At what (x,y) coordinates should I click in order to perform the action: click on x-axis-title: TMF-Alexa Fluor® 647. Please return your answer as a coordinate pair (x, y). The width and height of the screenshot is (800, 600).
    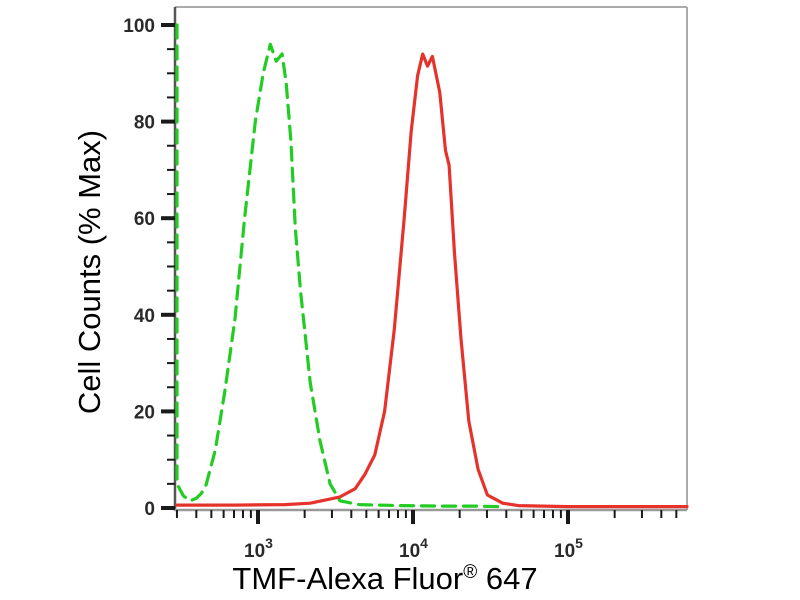
    Looking at the image, I should click on (384, 578).